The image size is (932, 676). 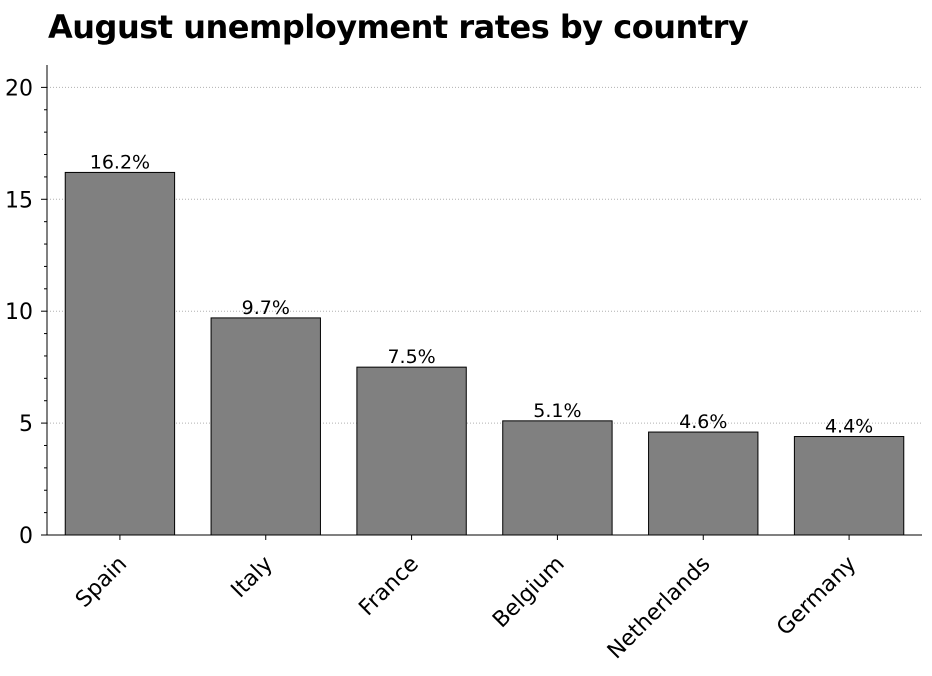 What do you see at coordinates (398, 27) in the screenshot?
I see `chart-title: August unemployment rates by country` at bounding box center [398, 27].